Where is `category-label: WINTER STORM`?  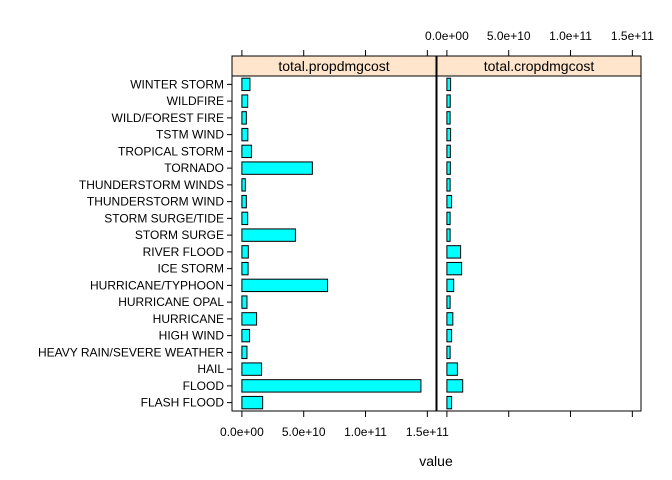 category-label: WINTER STORM is located at coordinates (177, 84).